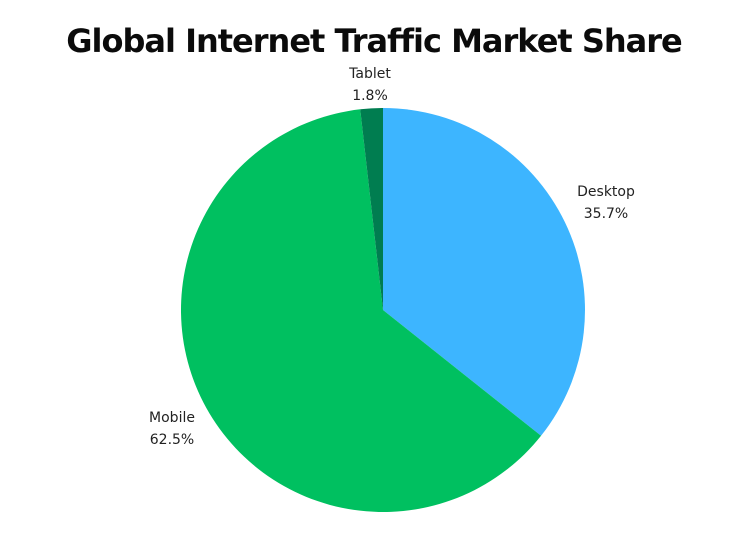  Describe the element at coordinates (172, 440) in the screenshot. I see `slice-value-mobile: 62.5%` at that location.